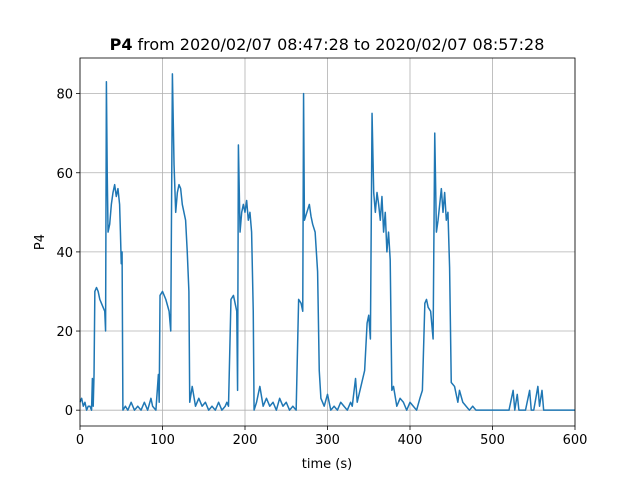 This screenshot has height=480, width=640. What do you see at coordinates (327, 440) in the screenshot?
I see `x-tick-label: 300` at bounding box center [327, 440].